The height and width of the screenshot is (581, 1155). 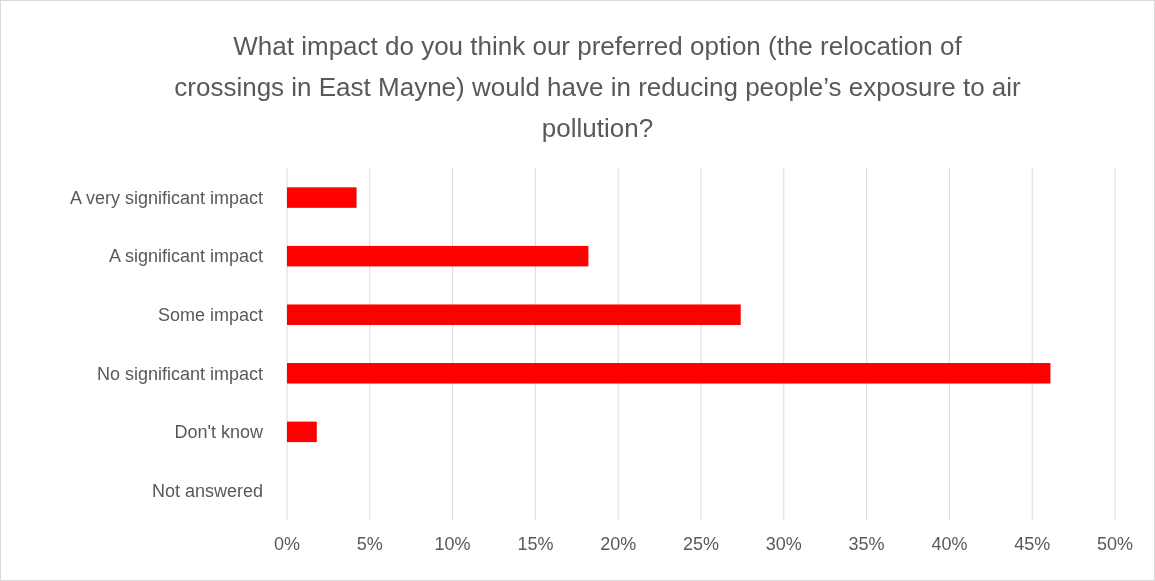 What do you see at coordinates (949, 544) in the screenshot?
I see `x-tick-label: 40%` at bounding box center [949, 544].